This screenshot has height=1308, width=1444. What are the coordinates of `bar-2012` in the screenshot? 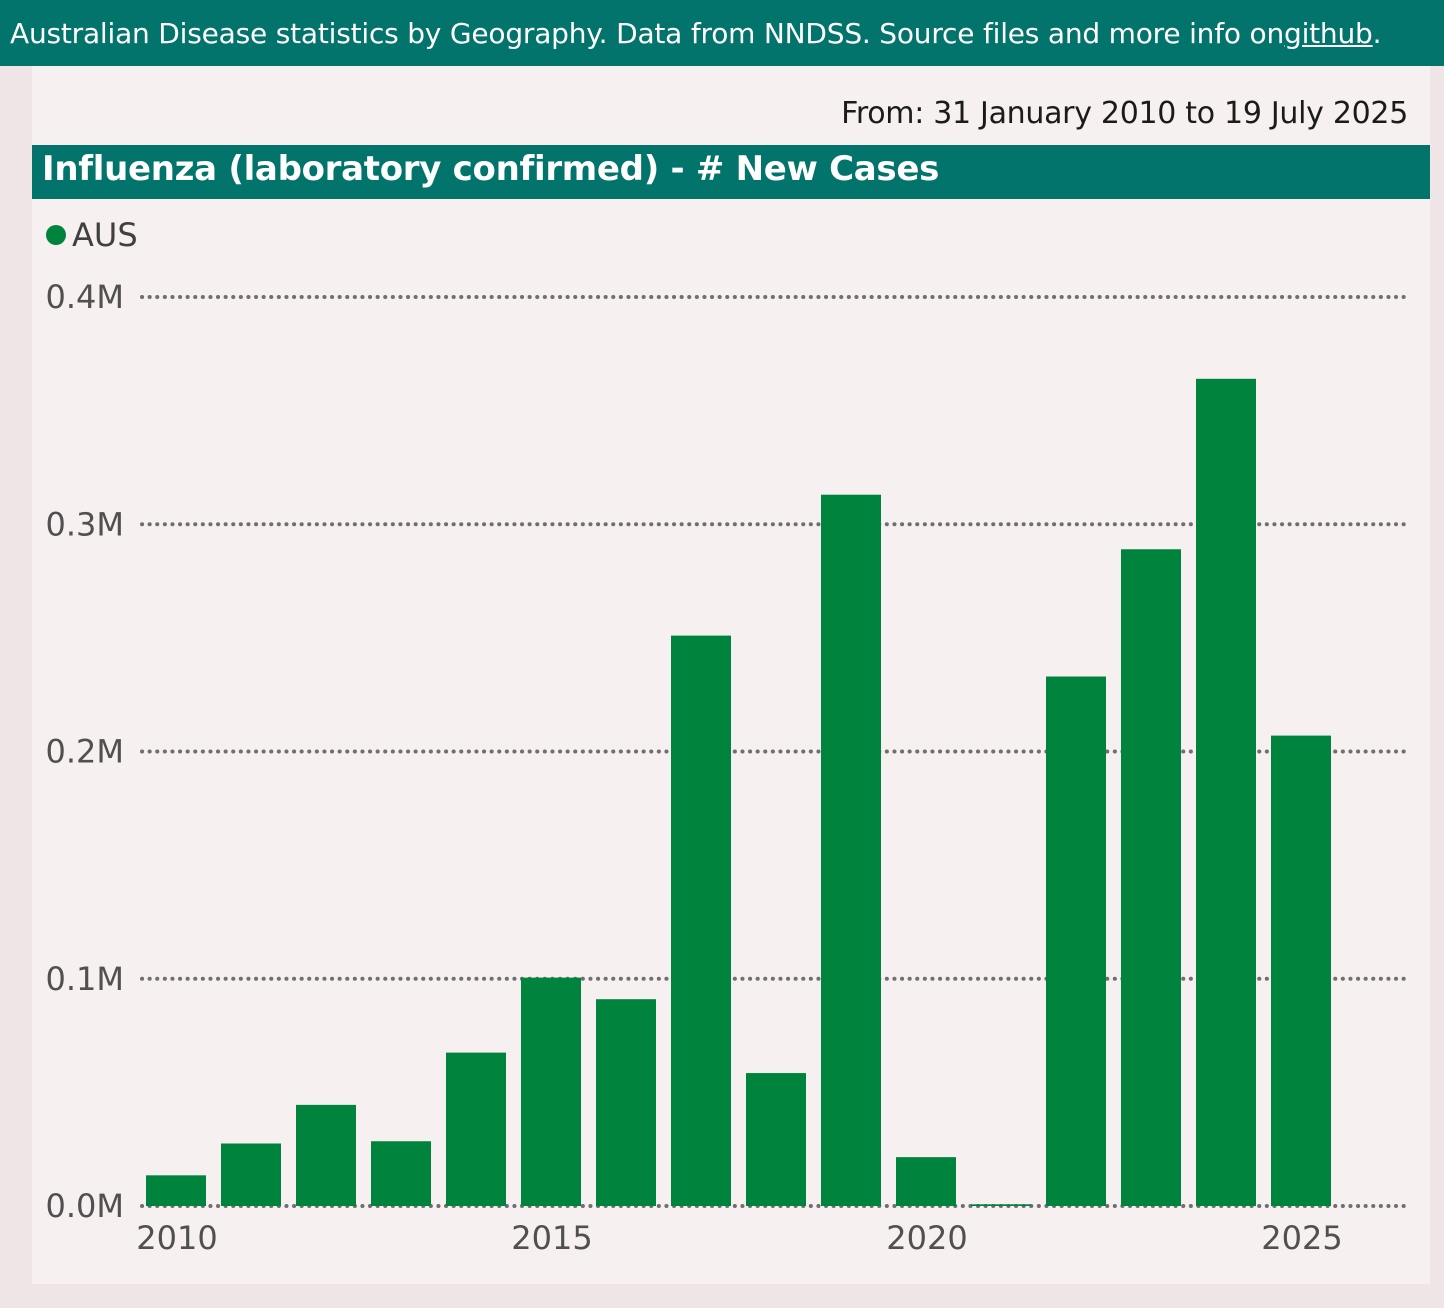 It's located at (326, 1155).